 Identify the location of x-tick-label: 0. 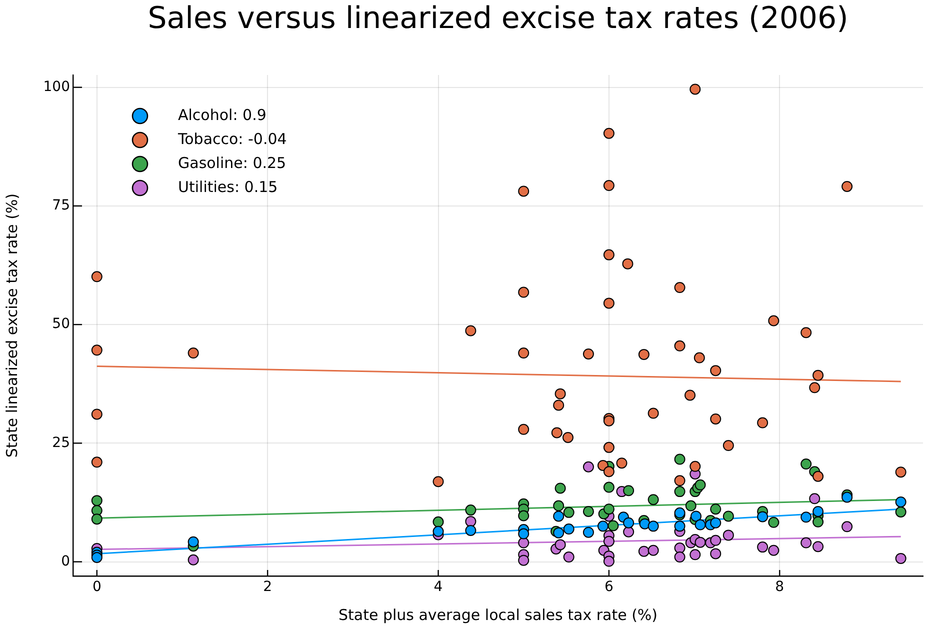
(97, 587).